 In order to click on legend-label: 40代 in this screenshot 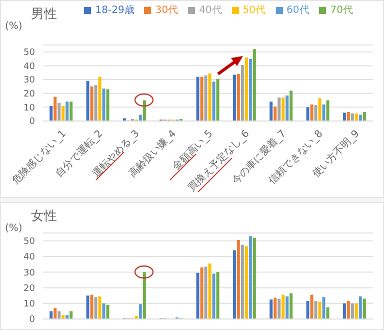, I will do `click(210, 10)`.